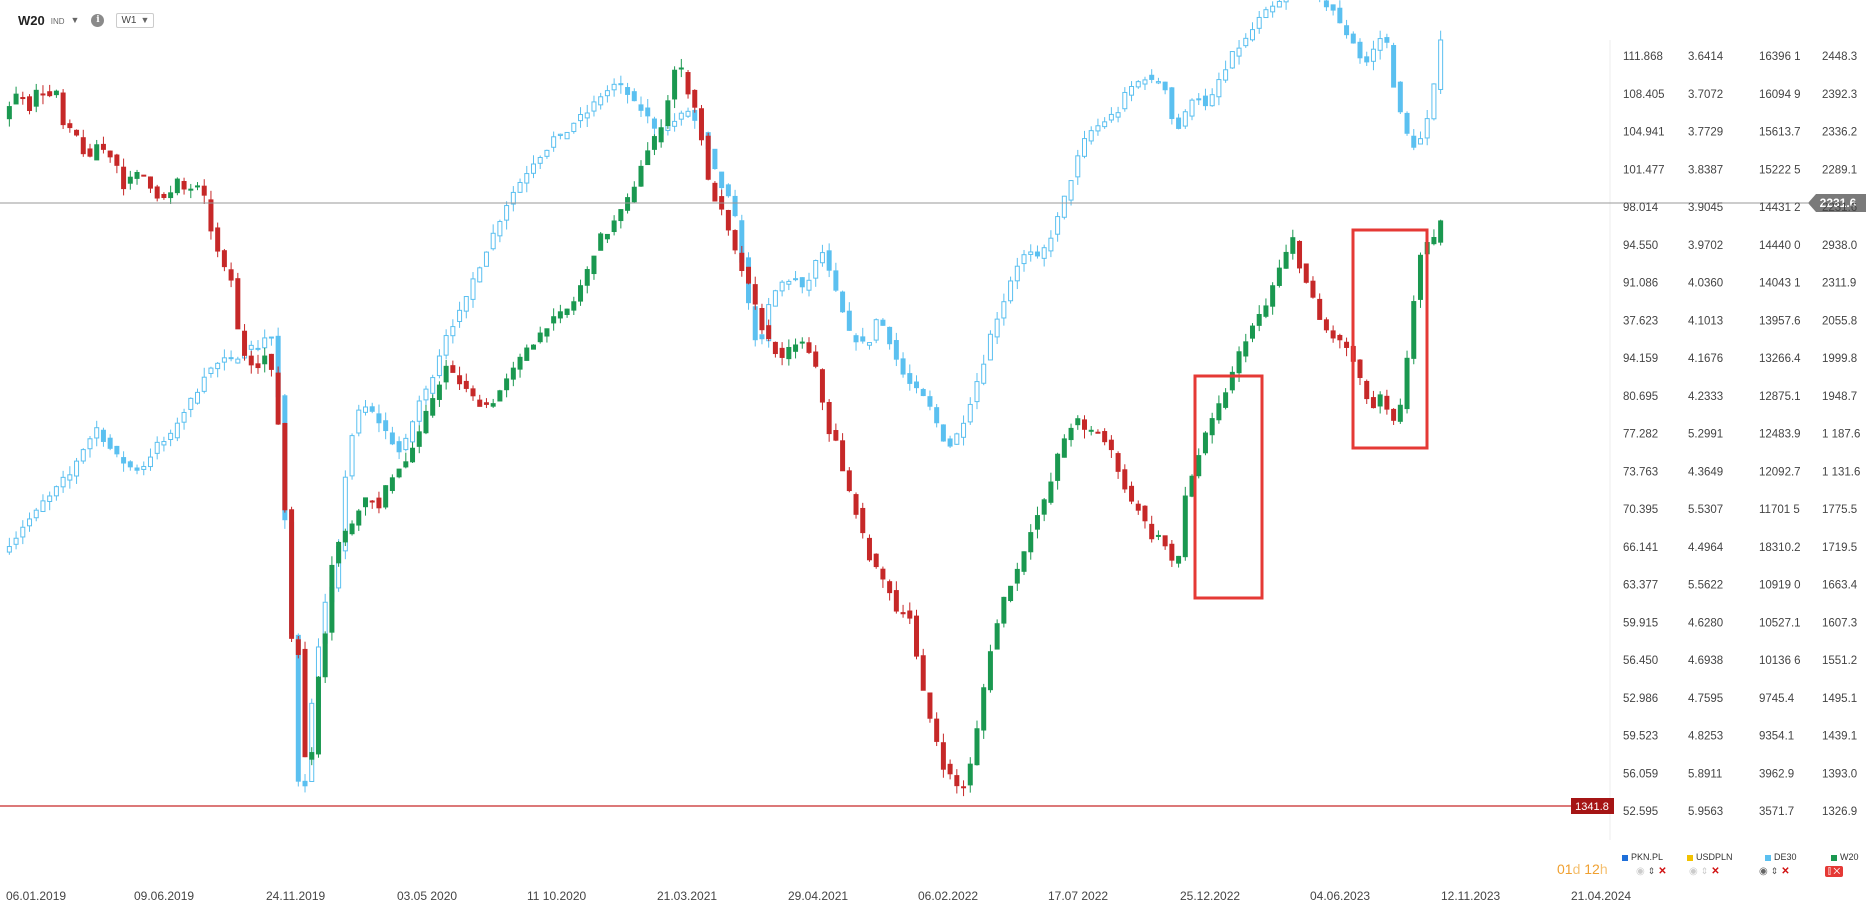 Image resolution: width=1866 pixels, height=909 pixels. I want to click on price-tick-label: 5.8911, so click(1705, 774).